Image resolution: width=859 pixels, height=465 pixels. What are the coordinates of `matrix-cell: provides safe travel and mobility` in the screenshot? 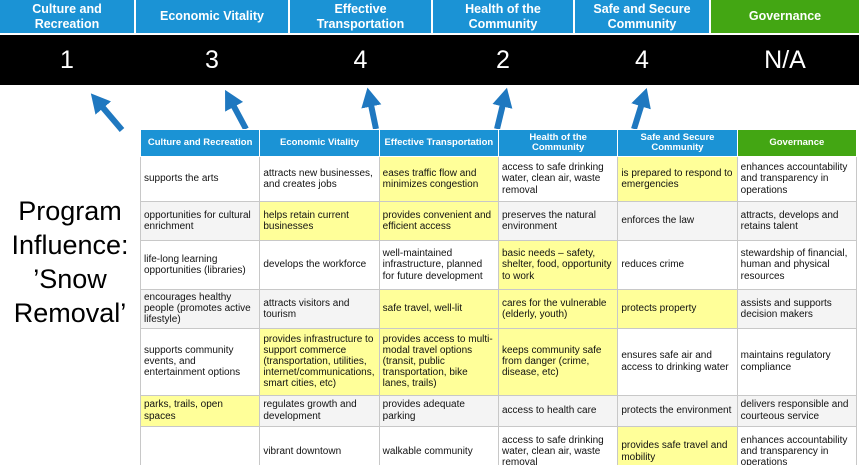 It's located at (677, 445).